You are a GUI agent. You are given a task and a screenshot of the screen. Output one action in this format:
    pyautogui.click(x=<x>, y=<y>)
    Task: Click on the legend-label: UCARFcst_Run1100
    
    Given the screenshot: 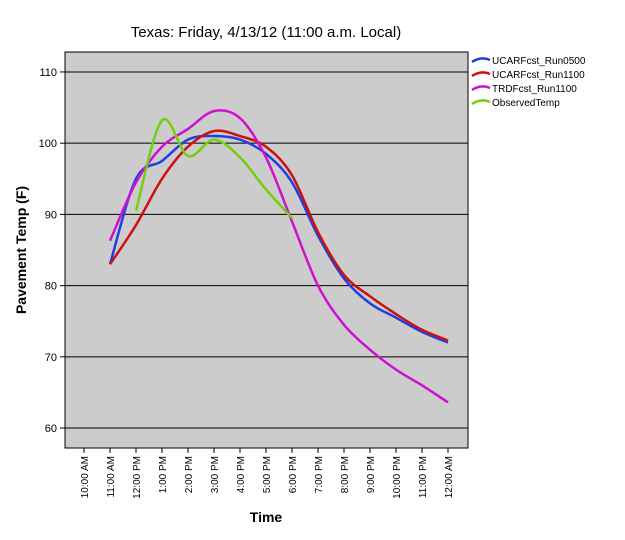 What is the action you would take?
    pyautogui.click(x=538, y=75)
    